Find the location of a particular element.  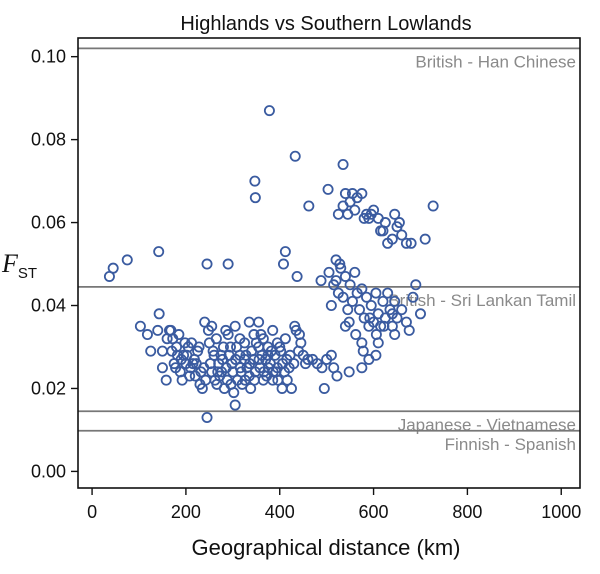

reference-line-label: Finnish - Spanish is located at coordinates (510, 444).